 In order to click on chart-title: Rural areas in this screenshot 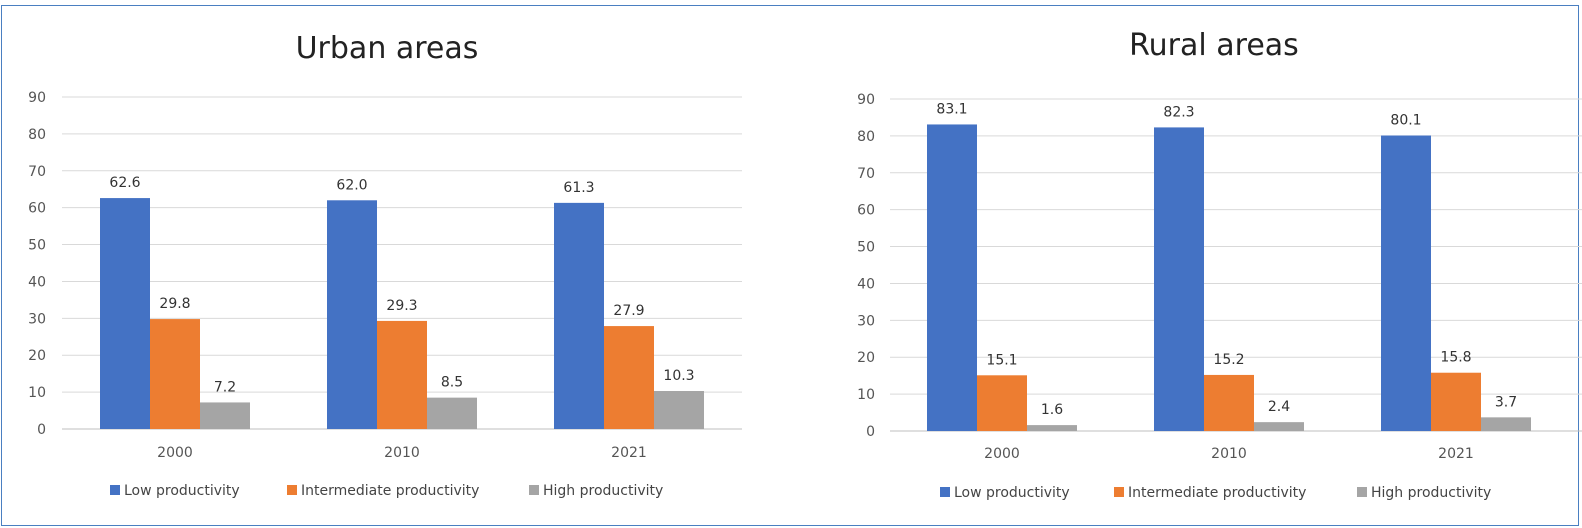, I will do `click(1214, 45)`.